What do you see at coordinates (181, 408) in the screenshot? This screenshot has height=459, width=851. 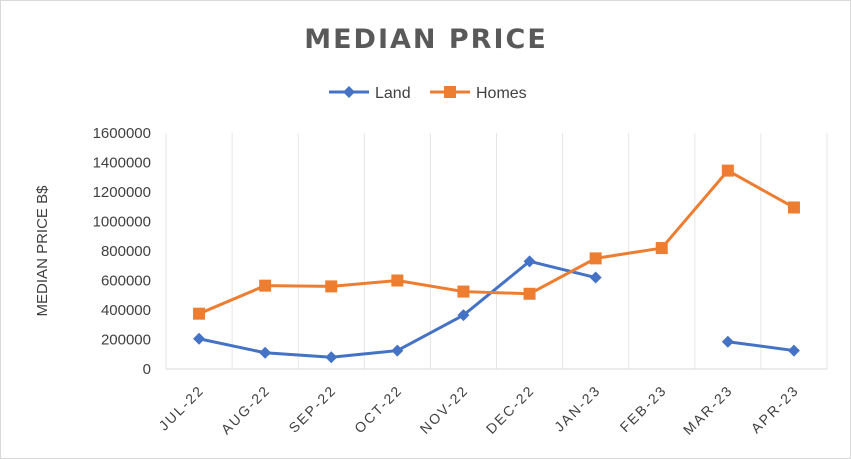 I see `x-tick-label: JUL-22` at bounding box center [181, 408].